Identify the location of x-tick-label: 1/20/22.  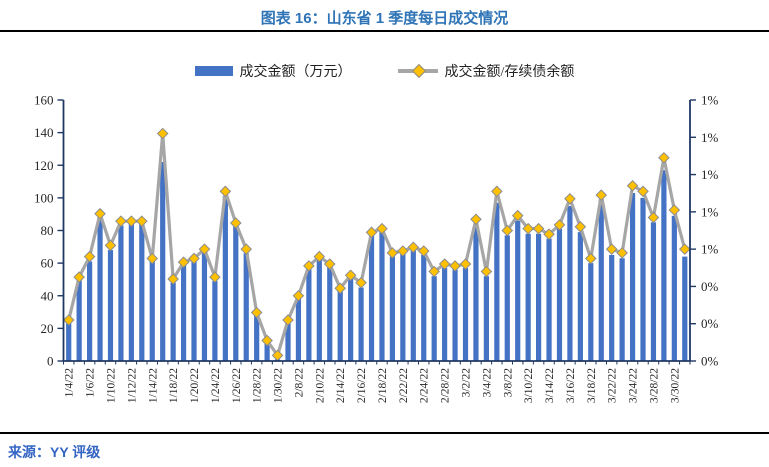
(195, 385).